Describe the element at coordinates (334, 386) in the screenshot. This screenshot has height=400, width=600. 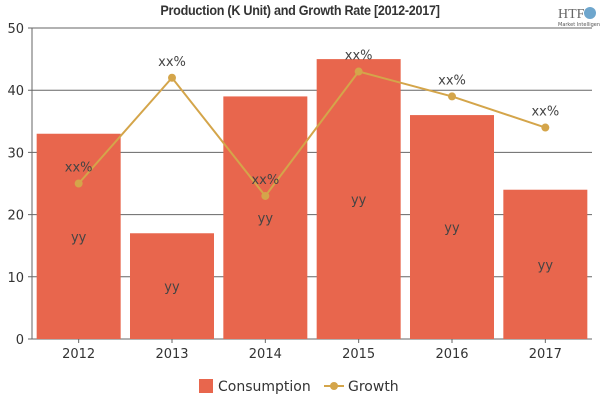
I see `legend-growth-marker` at that location.